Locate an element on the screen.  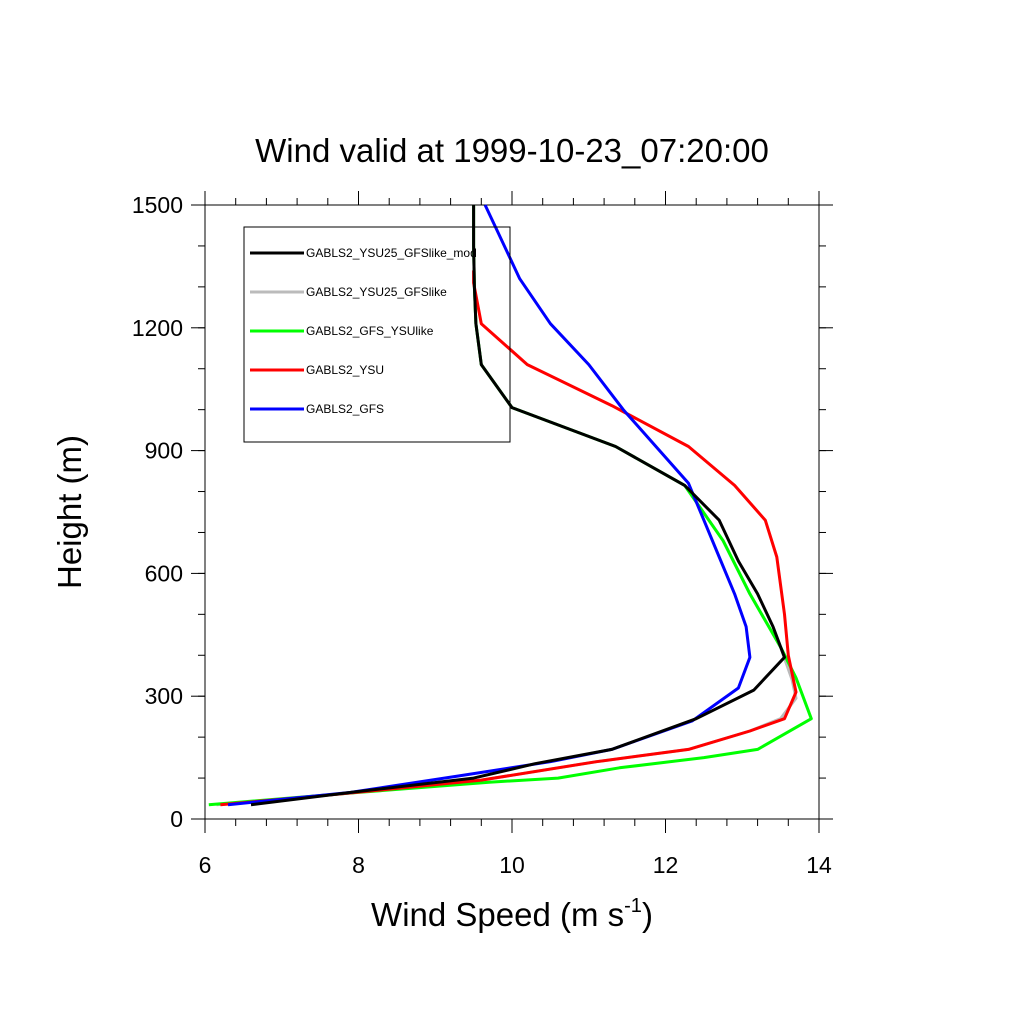
y-axis-label: Height (m) is located at coordinates (69, 512).